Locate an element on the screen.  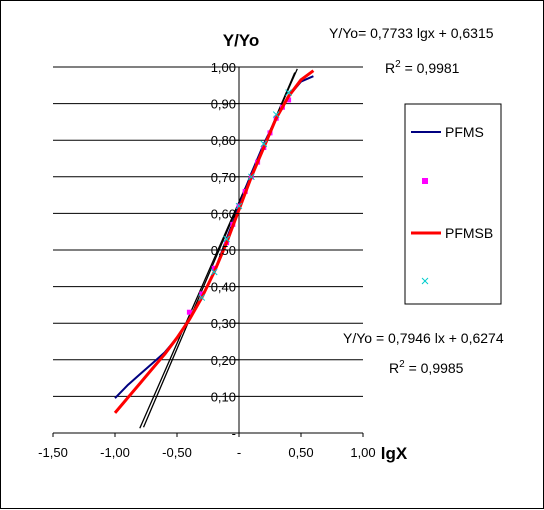
legend-box is located at coordinates (453, 204).